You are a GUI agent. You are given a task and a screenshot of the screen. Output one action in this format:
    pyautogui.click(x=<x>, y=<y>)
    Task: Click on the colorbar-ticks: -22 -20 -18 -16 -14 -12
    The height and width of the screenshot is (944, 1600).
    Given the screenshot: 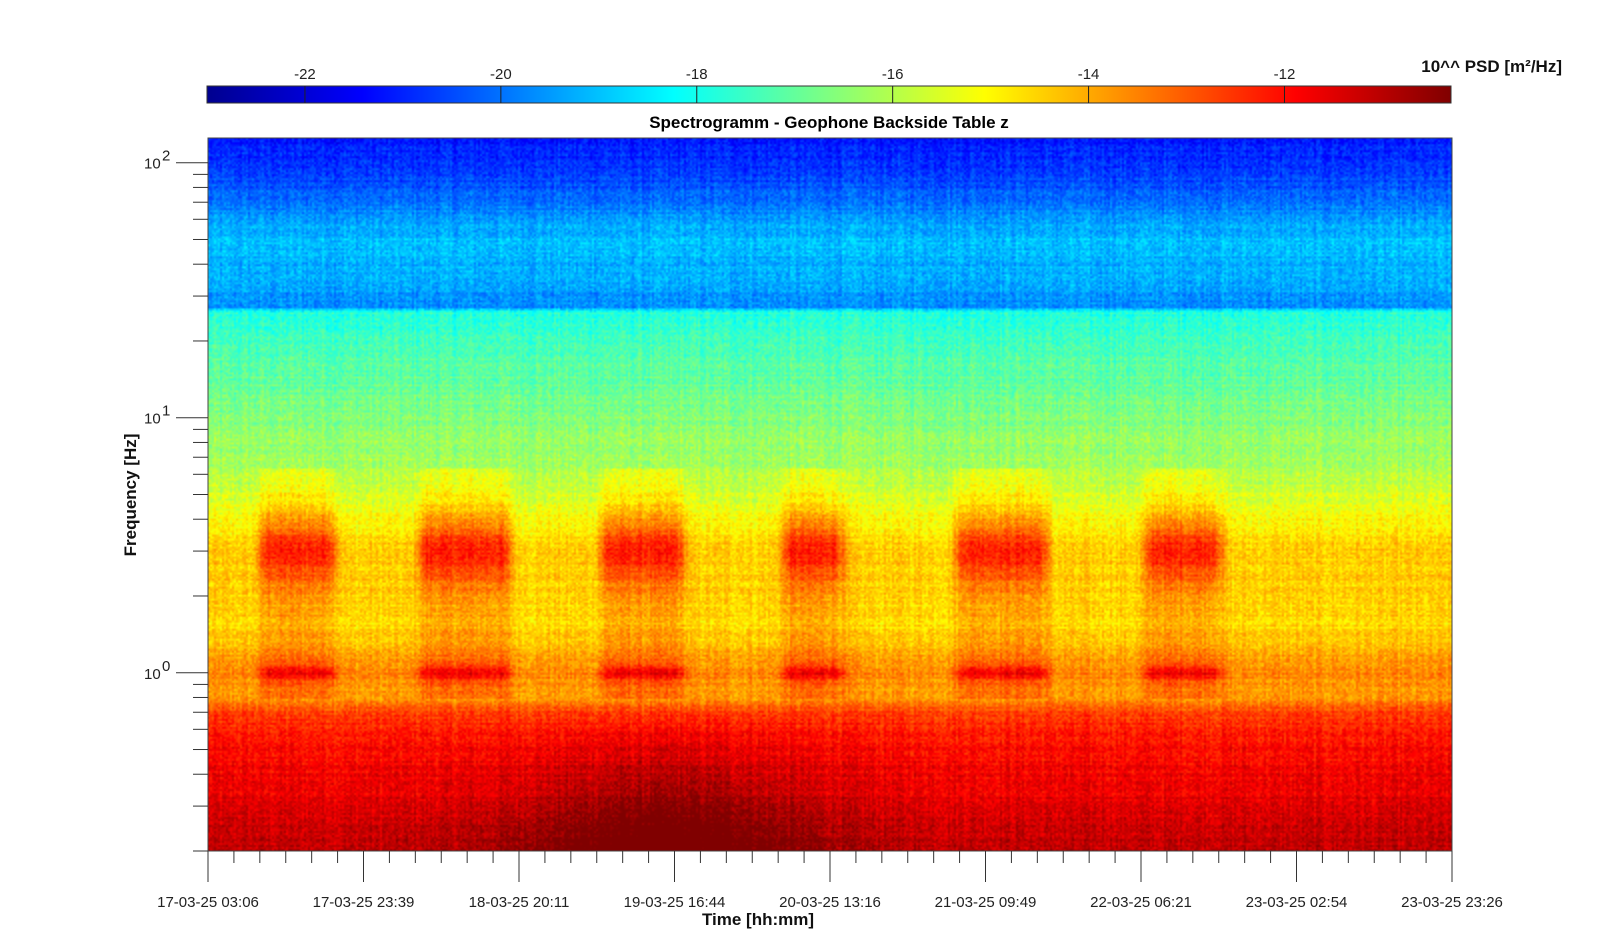 What is the action you would take?
    pyautogui.click(x=794, y=84)
    